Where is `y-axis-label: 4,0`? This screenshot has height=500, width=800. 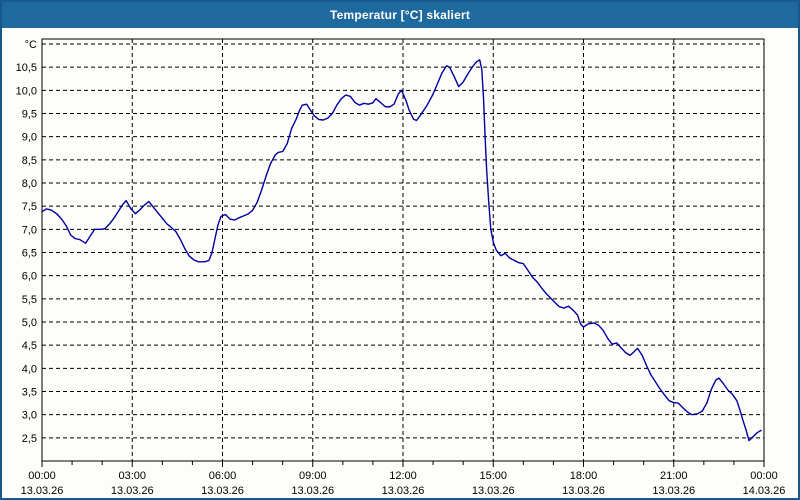
y-axis-label: 4,0 is located at coordinates (29, 369).